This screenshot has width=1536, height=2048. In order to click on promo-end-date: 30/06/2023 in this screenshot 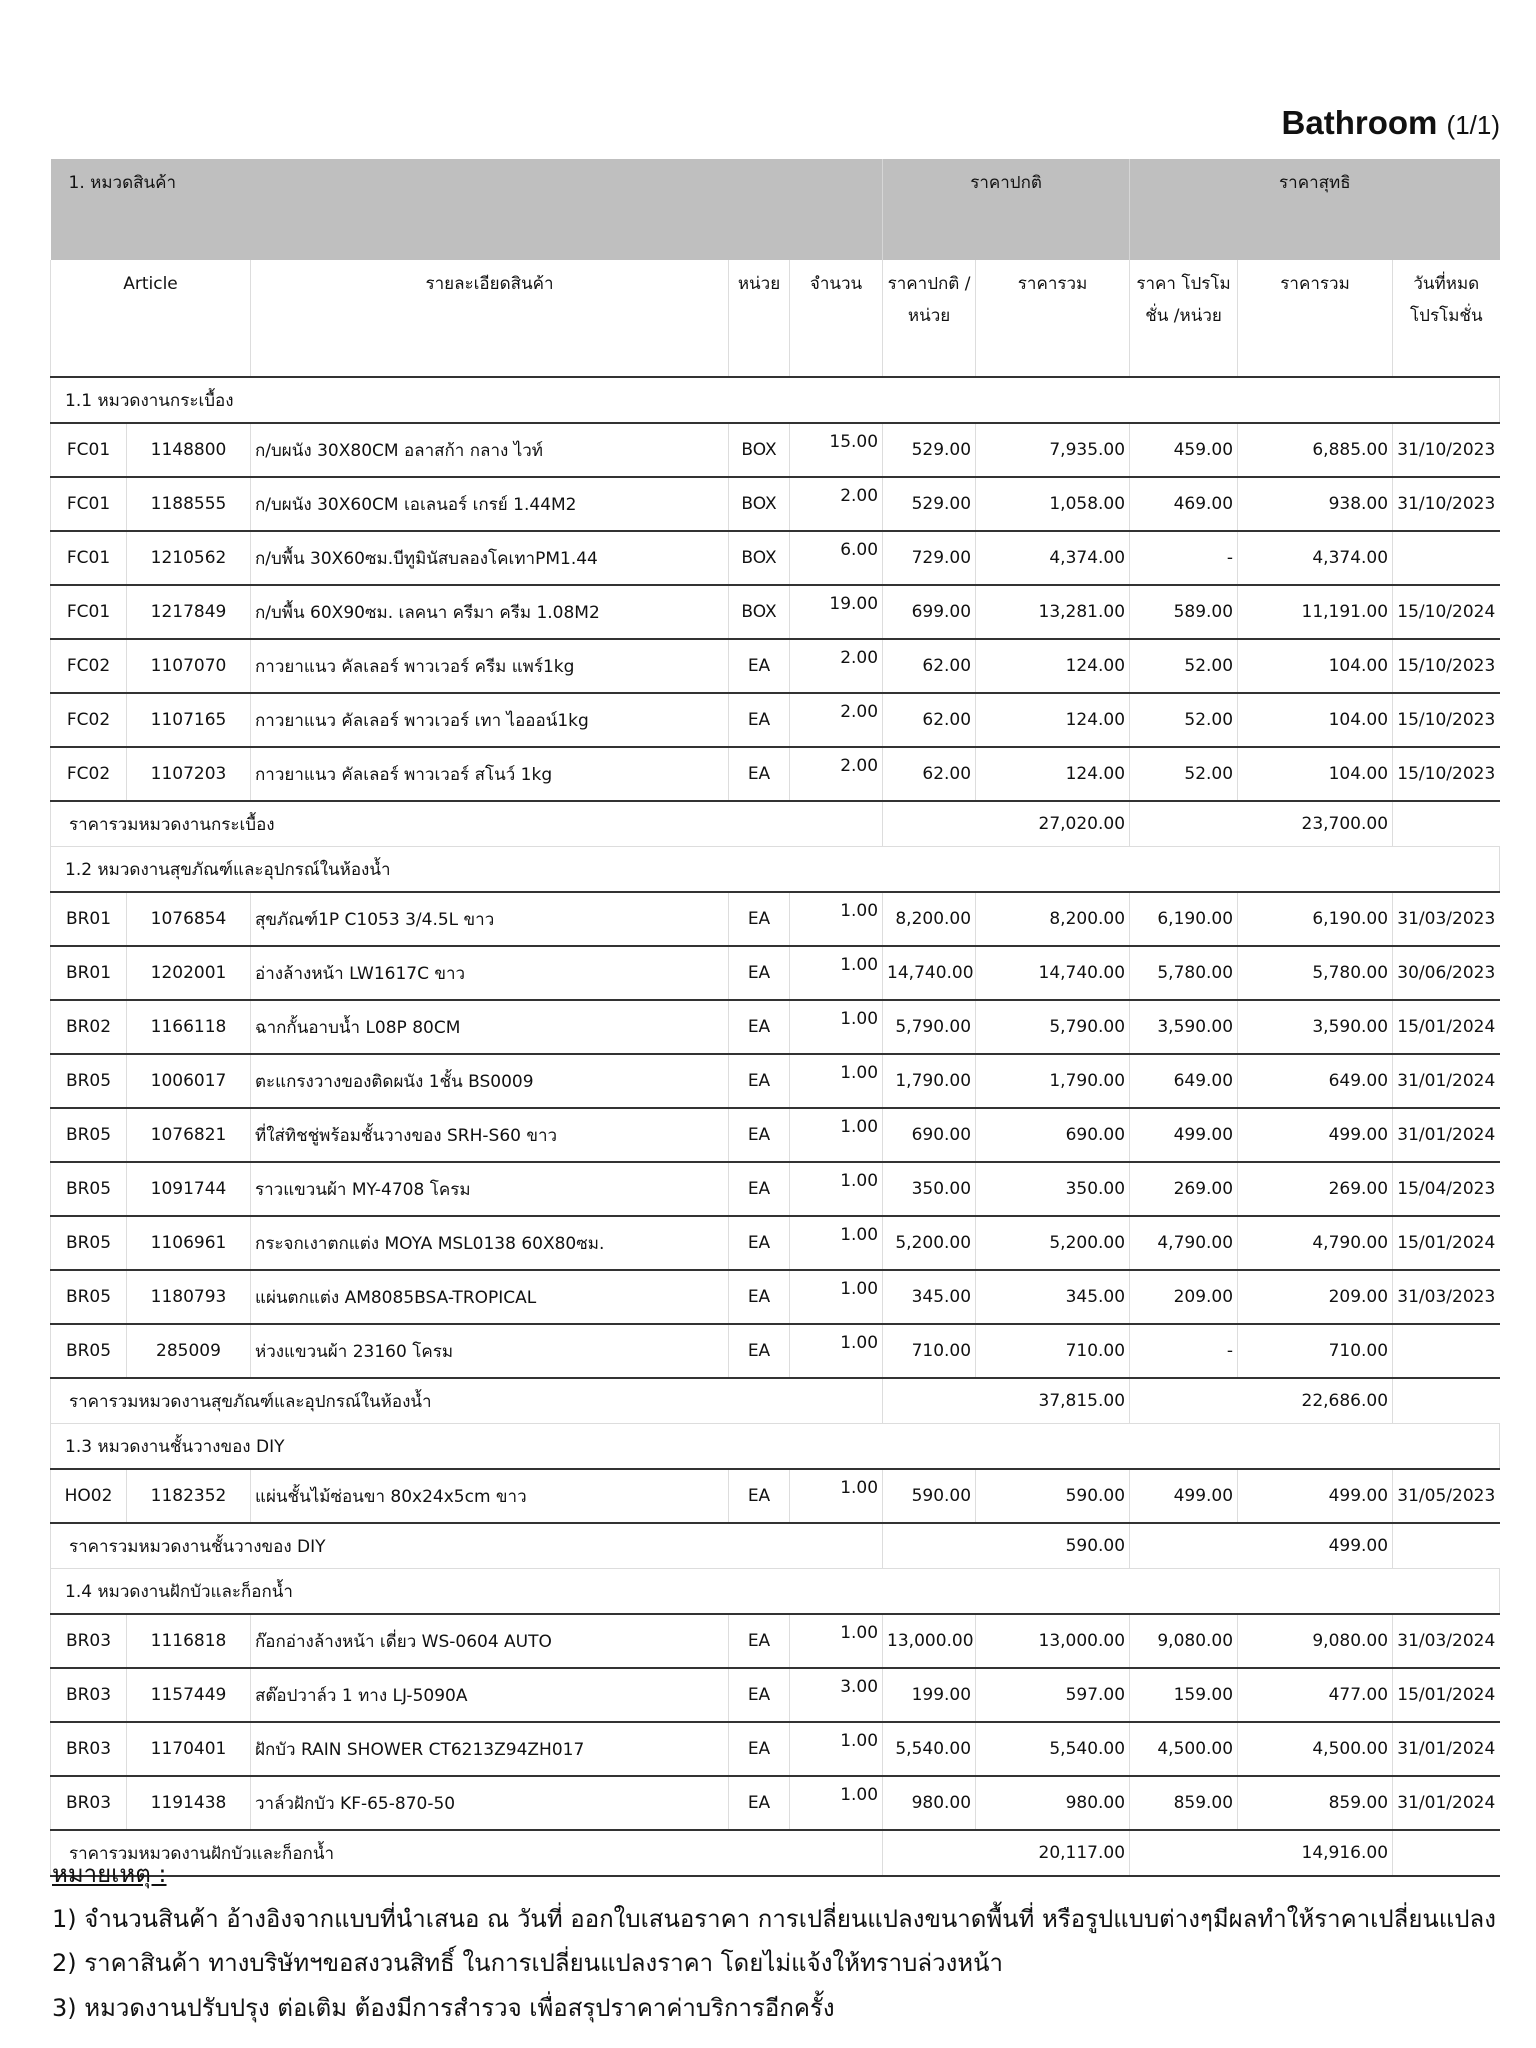, I will do `click(1446, 973)`.